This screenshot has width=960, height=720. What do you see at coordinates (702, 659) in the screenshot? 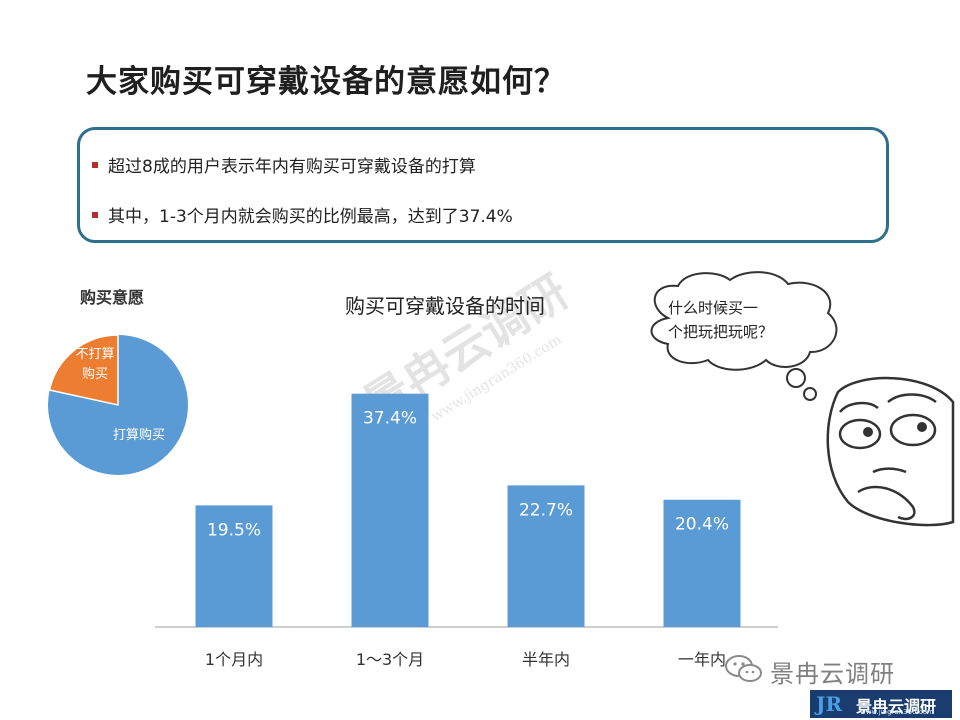
I see `x-tick-label: 一年内` at bounding box center [702, 659].